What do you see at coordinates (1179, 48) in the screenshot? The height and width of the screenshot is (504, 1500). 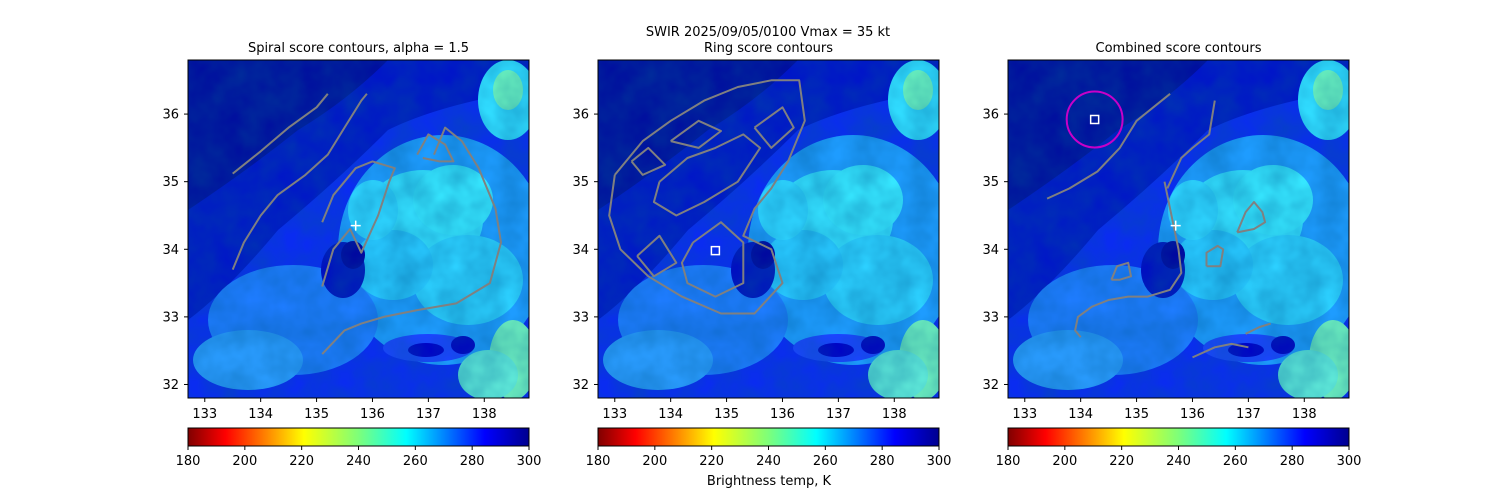 I see `panel-title: Combined score contours` at bounding box center [1179, 48].